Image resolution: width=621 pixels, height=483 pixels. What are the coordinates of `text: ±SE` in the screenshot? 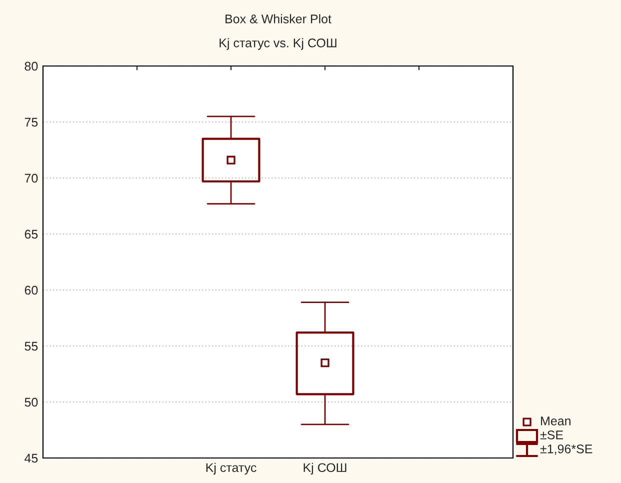 It's located at (551, 435).